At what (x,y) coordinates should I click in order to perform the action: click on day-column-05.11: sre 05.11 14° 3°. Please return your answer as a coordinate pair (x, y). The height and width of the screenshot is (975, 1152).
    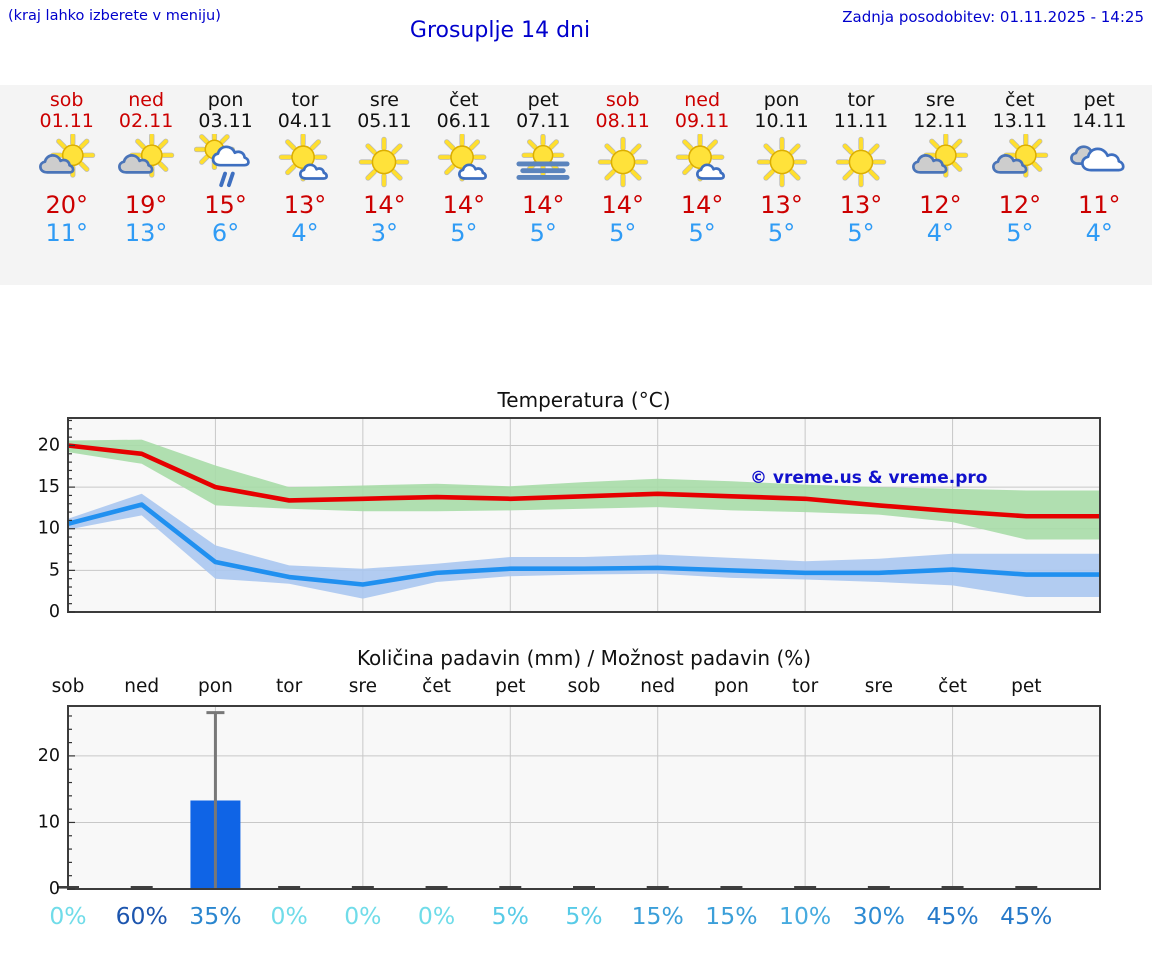
    Looking at the image, I should click on (384, 168).